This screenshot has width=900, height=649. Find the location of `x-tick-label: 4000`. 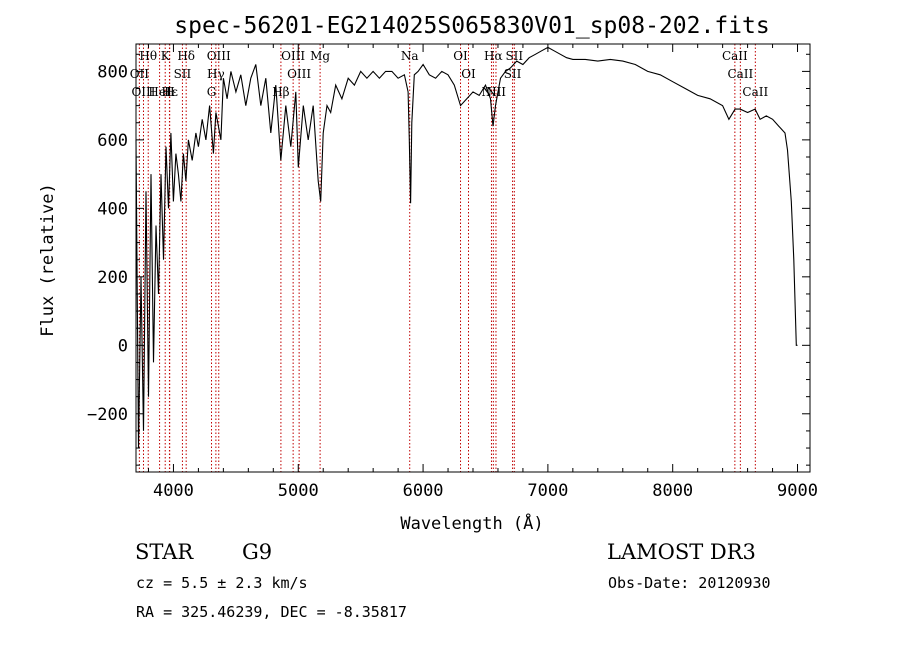

x-tick-label: 4000 is located at coordinates (173, 491).